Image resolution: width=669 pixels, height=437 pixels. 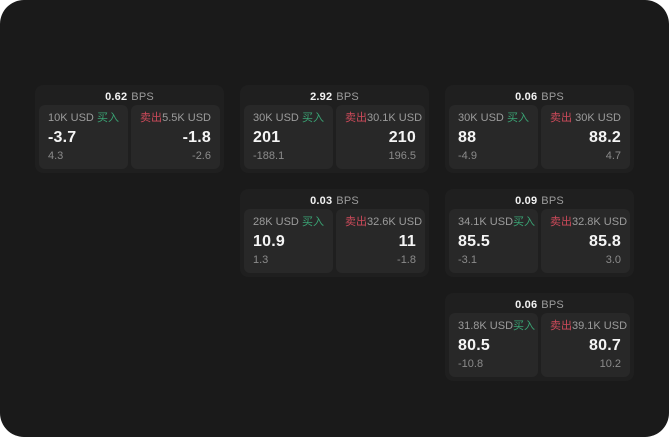 I want to click on buy-panel: 31.8K USD 买入 80.5 -10.8, so click(x=493, y=345).